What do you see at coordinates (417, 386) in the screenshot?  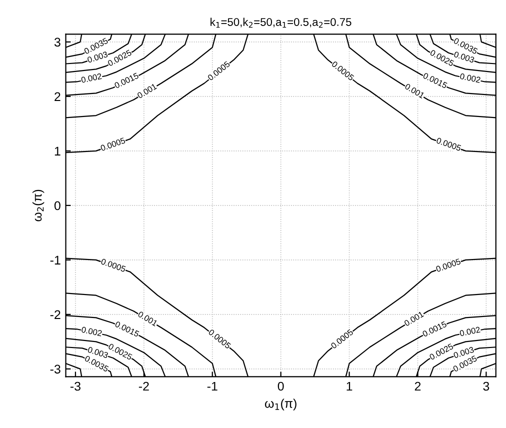 I see `x-tick-label: 2` at bounding box center [417, 386].